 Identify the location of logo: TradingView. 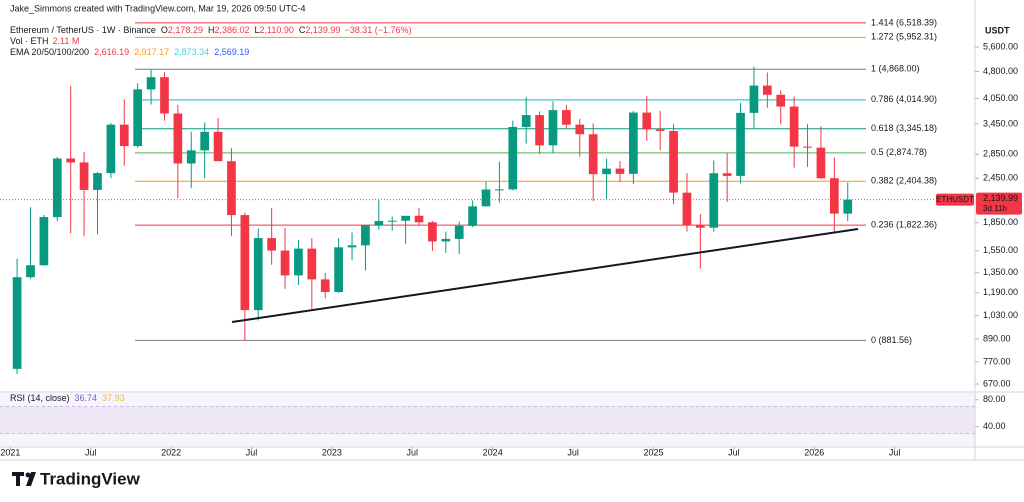
(76, 478).